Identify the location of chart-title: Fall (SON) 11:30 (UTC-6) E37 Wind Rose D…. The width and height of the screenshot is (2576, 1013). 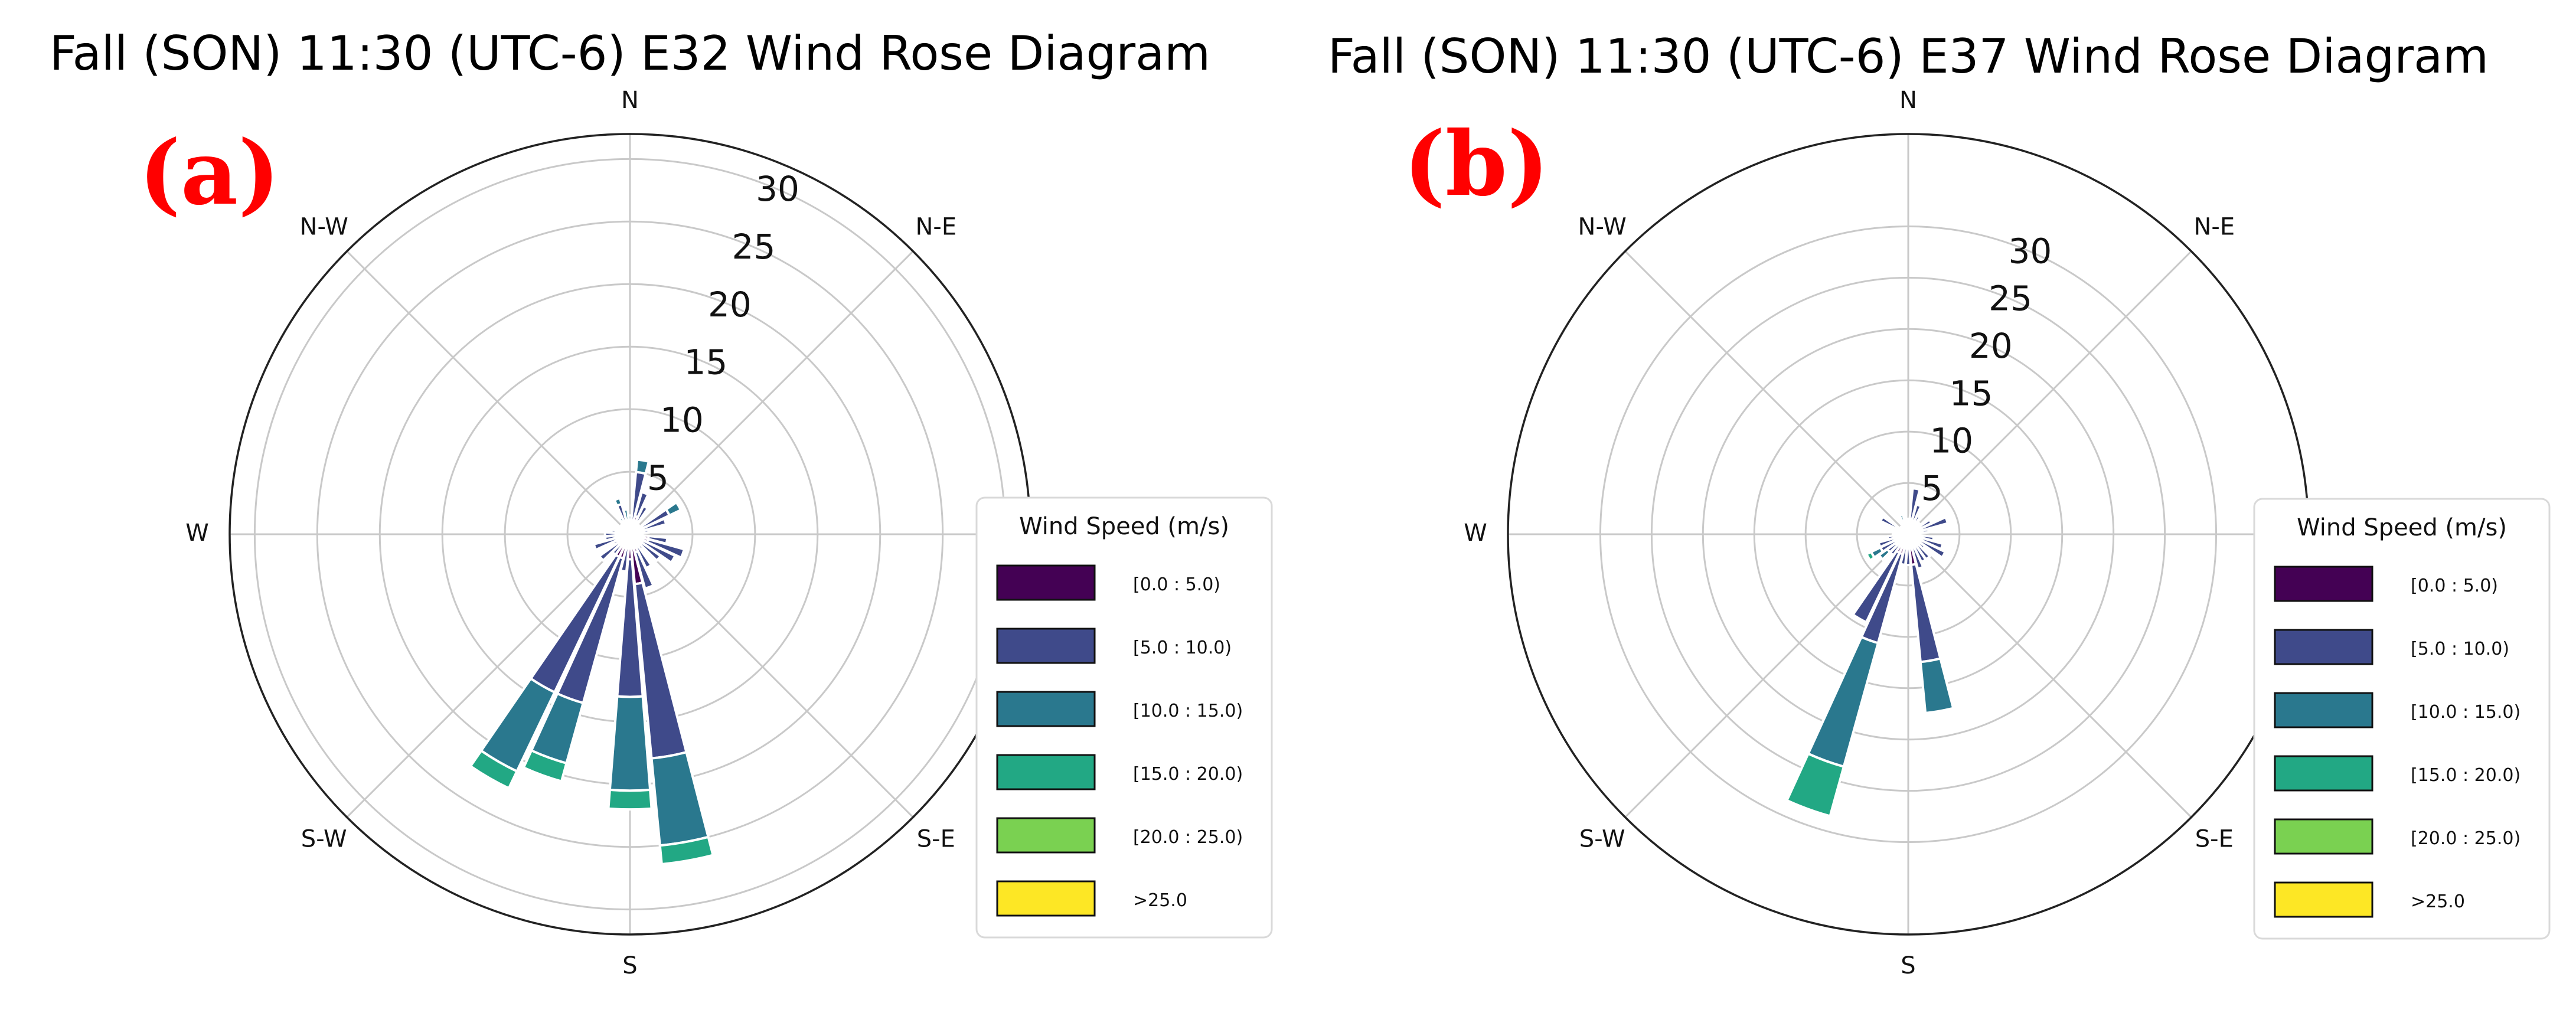
(1908, 57).